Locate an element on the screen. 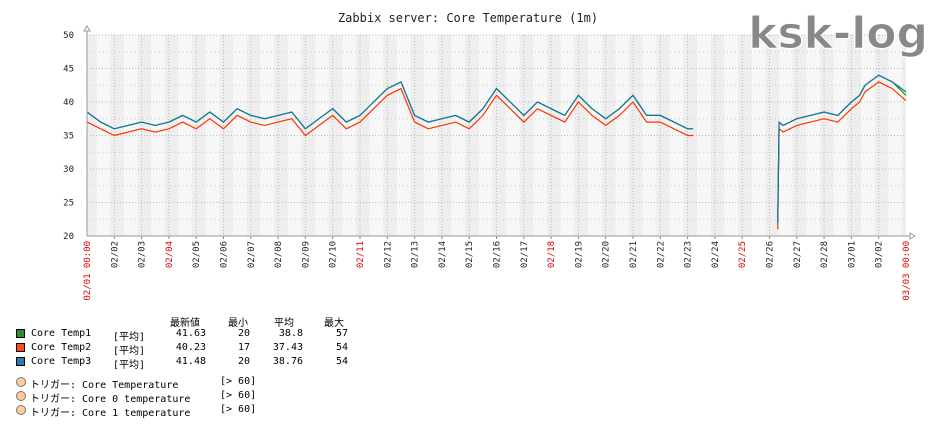 The width and height of the screenshot is (936, 424). ksk-log-watermark: ksk-log is located at coordinates (838, 34).